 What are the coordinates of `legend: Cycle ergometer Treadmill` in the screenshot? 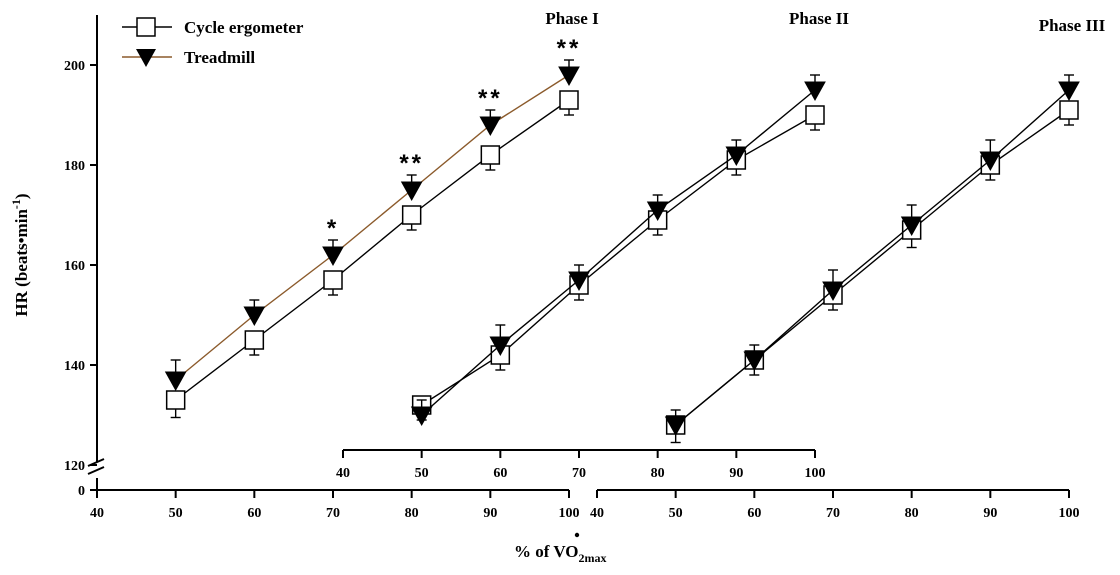 It's located at (213, 42).